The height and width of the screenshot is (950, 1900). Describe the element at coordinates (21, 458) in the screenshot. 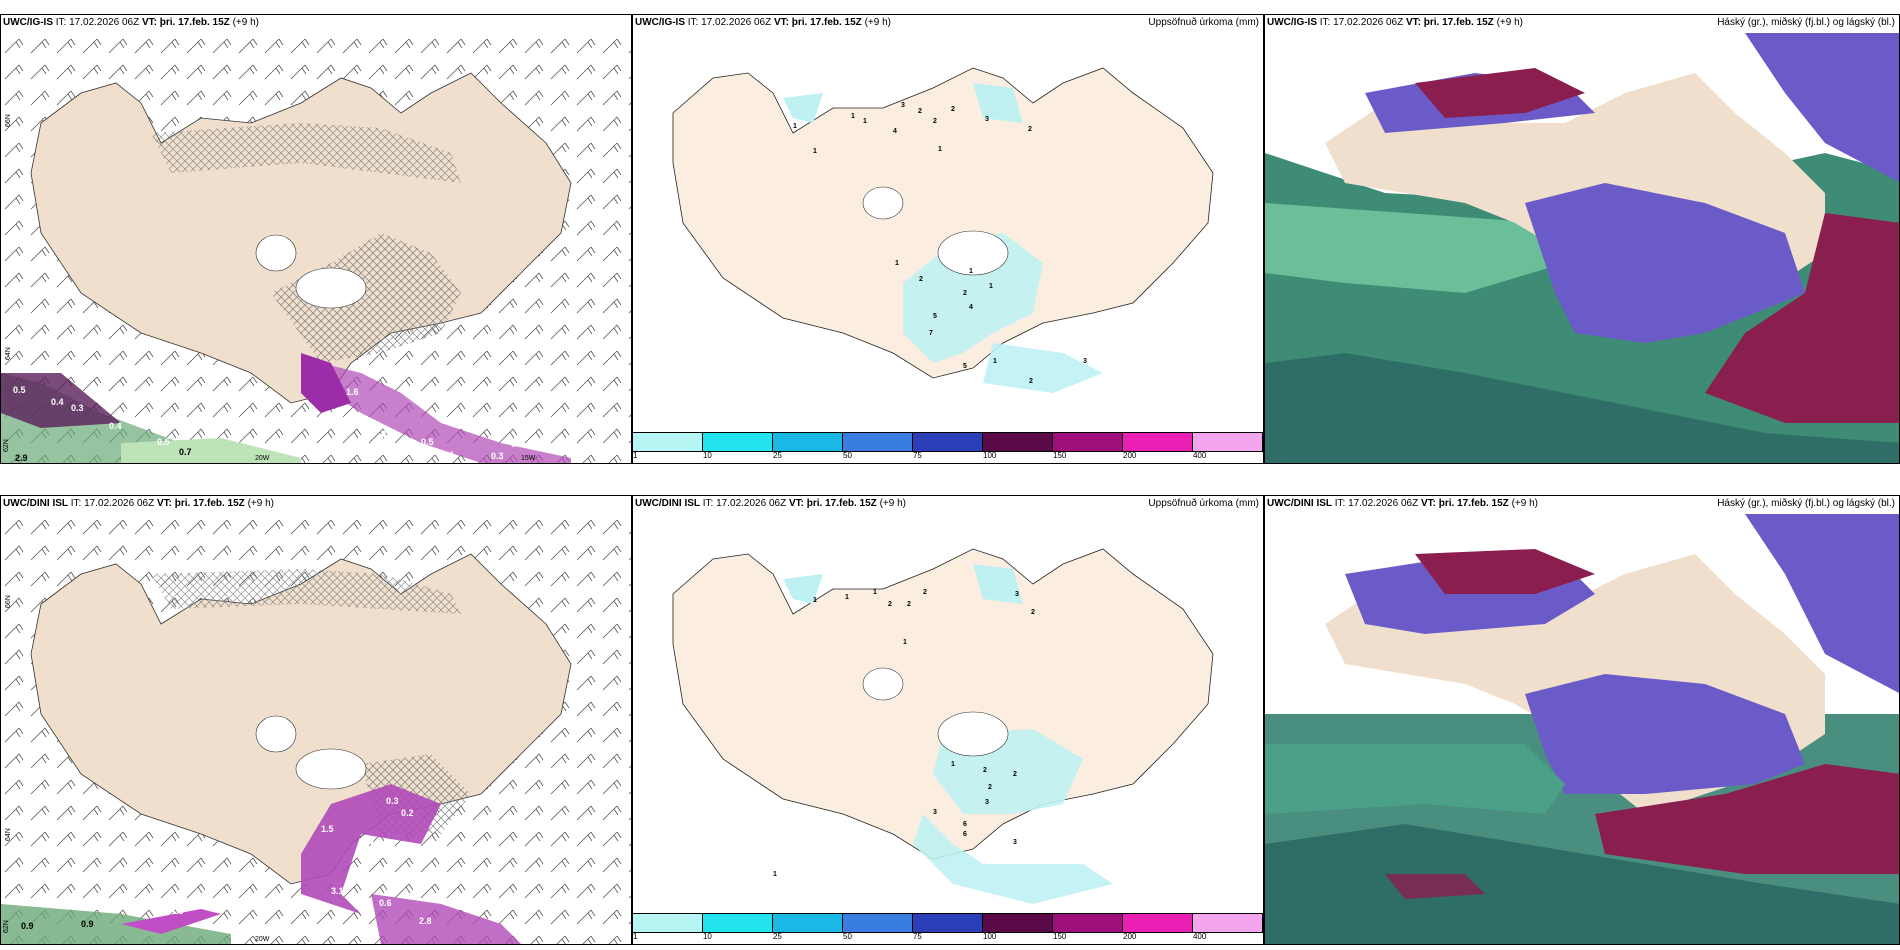

I see `wind-value: 2.9` at that location.